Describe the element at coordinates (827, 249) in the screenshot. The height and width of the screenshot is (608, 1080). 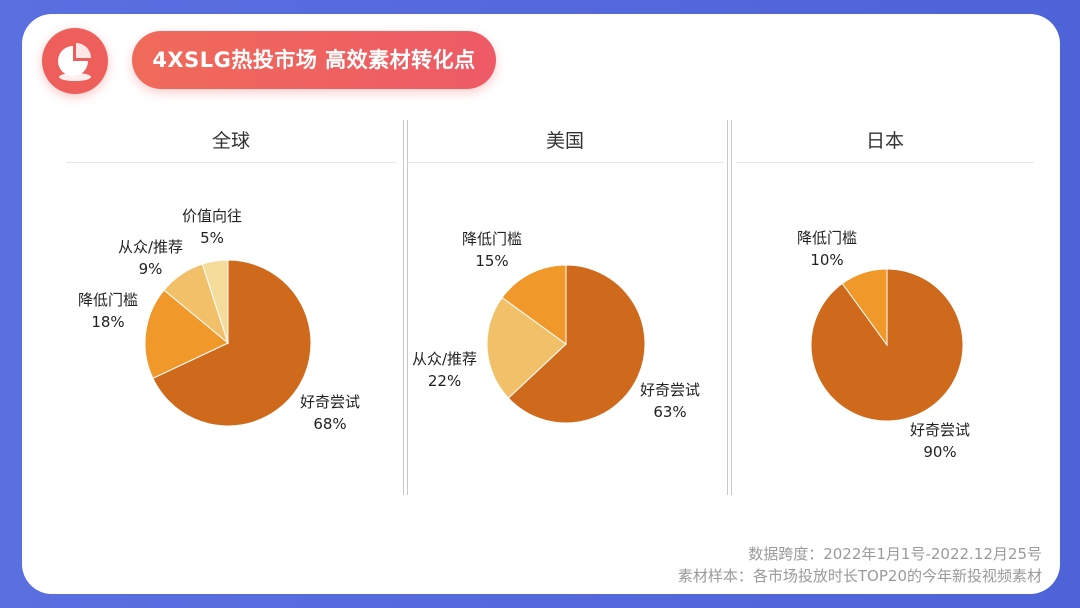
I see `slice-label: 降低门槛 10%` at that location.